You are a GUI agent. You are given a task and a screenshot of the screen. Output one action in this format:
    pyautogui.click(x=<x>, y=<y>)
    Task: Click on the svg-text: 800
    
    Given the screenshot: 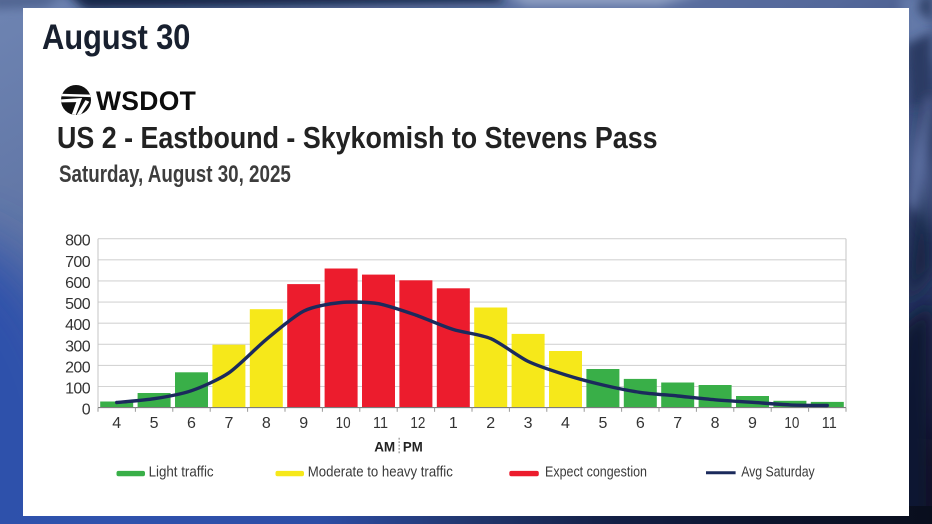 What is the action you would take?
    pyautogui.click(x=78, y=241)
    